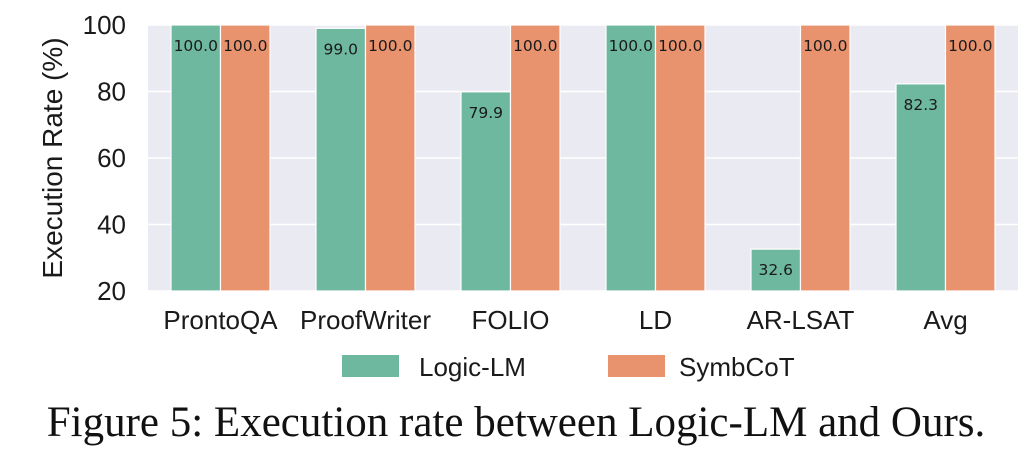  What do you see at coordinates (485, 113) in the screenshot?
I see `data-label: 79.9` at bounding box center [485, 113].